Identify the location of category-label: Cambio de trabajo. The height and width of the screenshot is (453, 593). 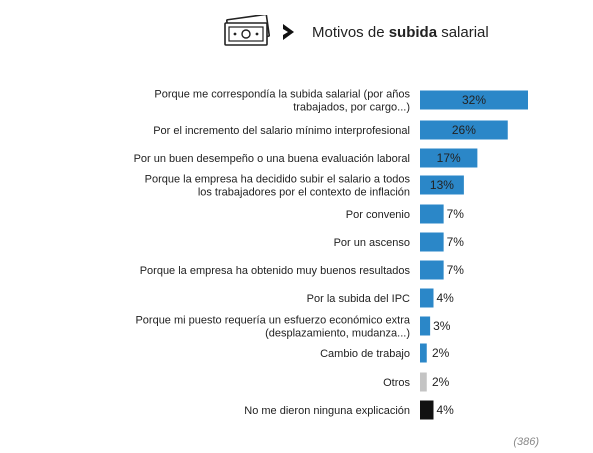
(365, 354).